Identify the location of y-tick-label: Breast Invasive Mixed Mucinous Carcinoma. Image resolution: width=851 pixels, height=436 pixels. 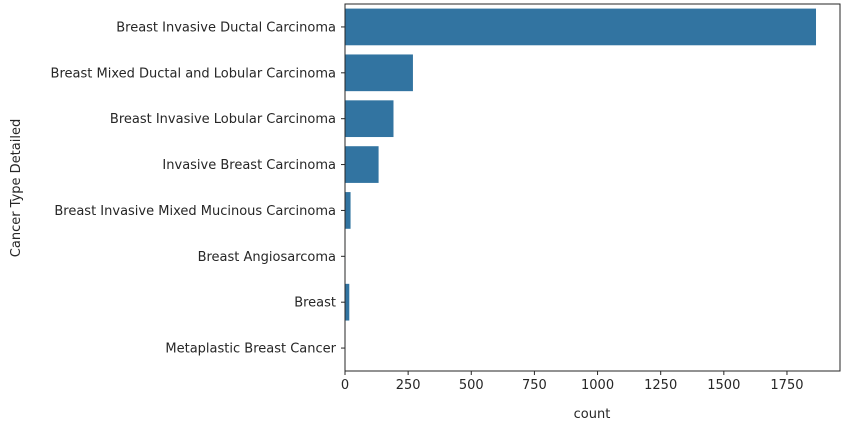
(195, 211).